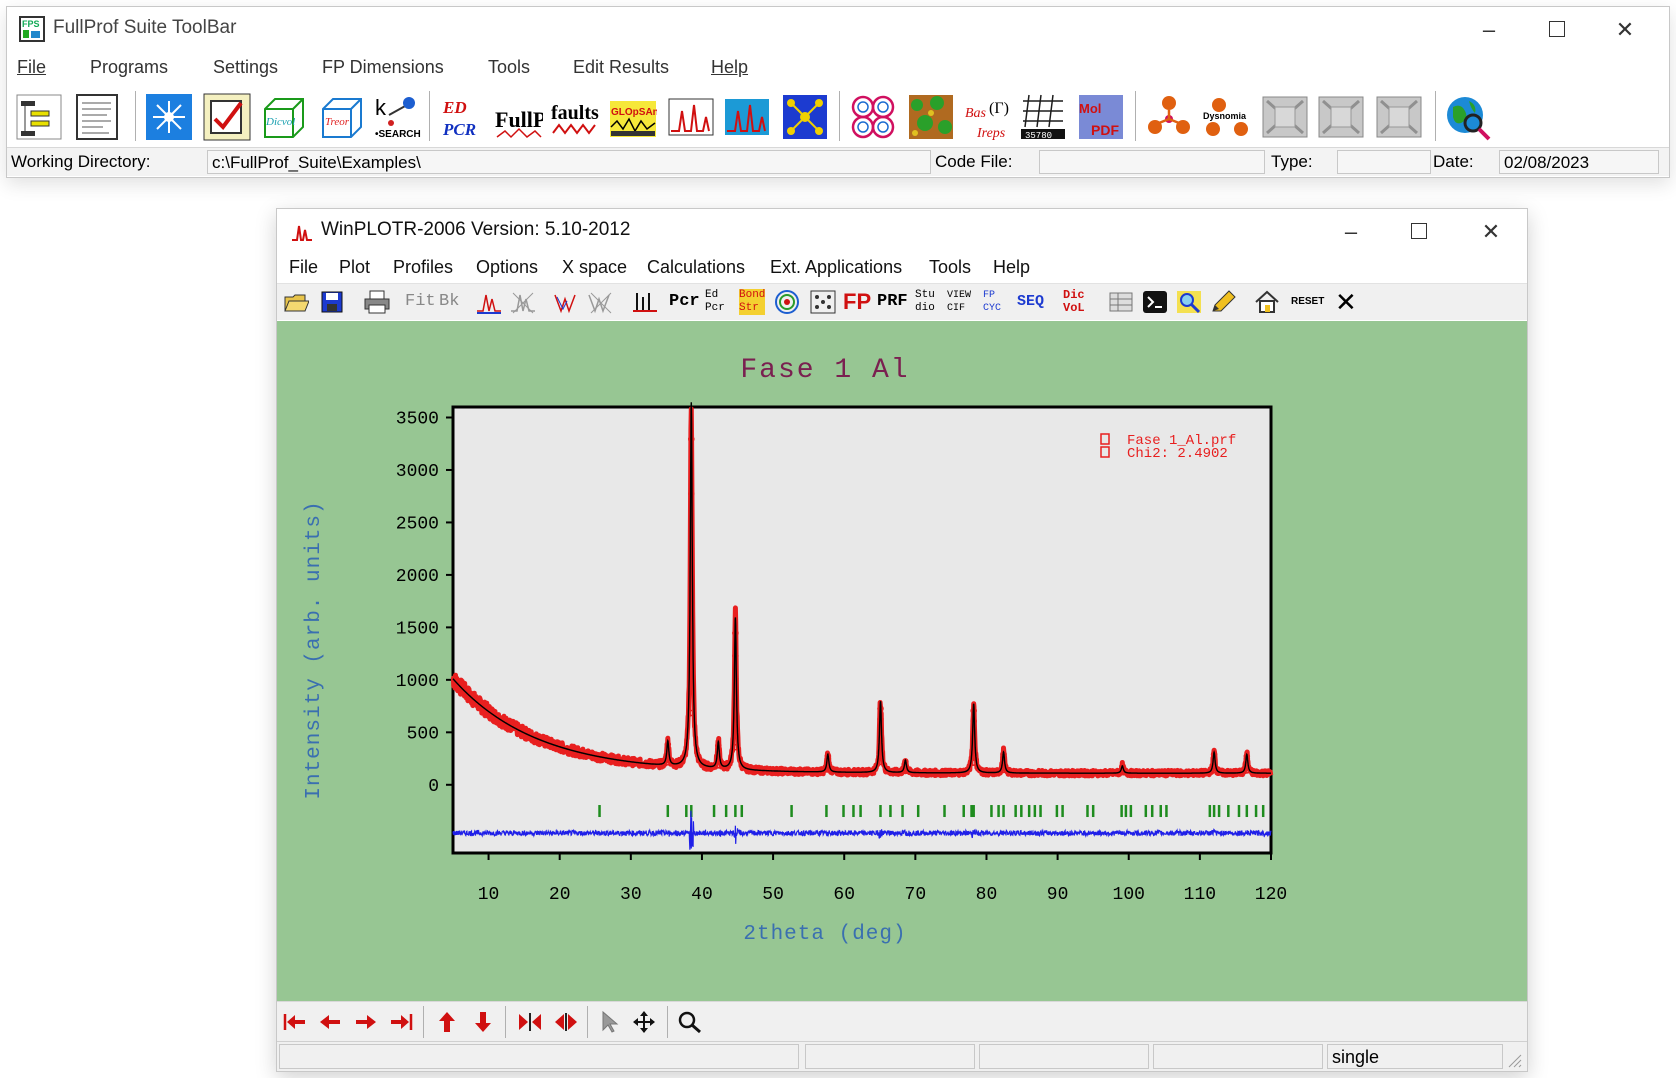  What do you see at coordinates (566, 1022) in the screenshot?
I see `expand-x-icon` at bounding box center [566, 1022].